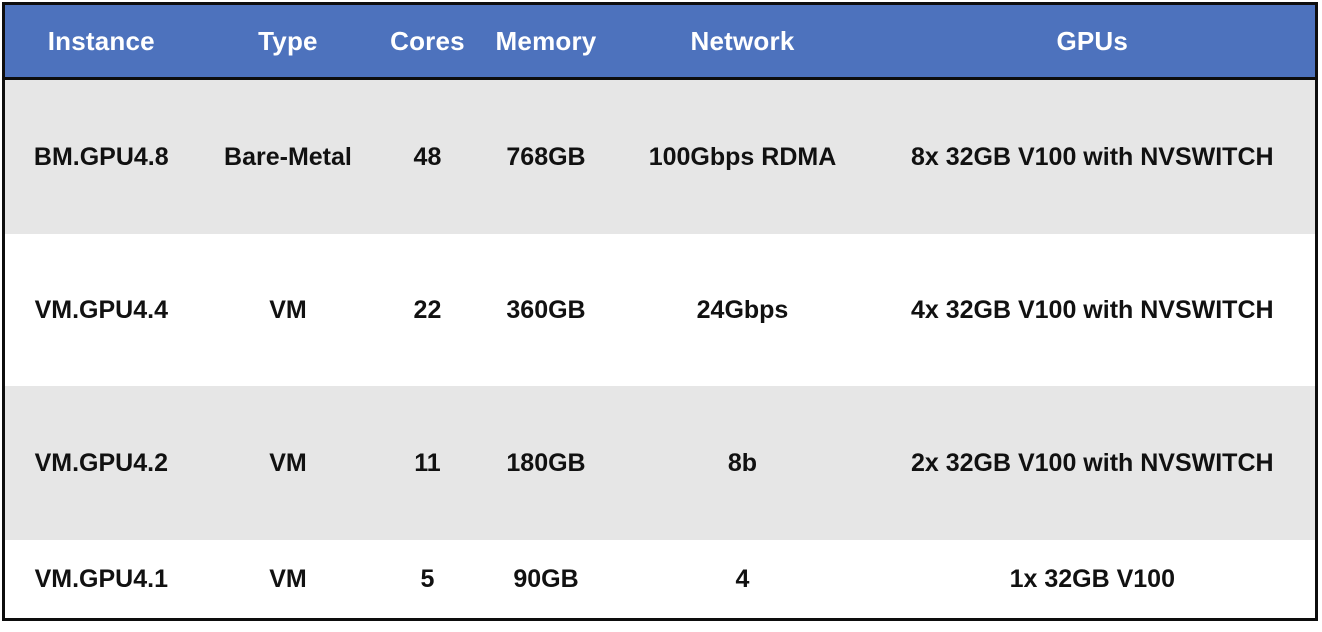 This screenshot has width=1322, height=632. I want to click on cell-cores: 5, so click(427, 578).